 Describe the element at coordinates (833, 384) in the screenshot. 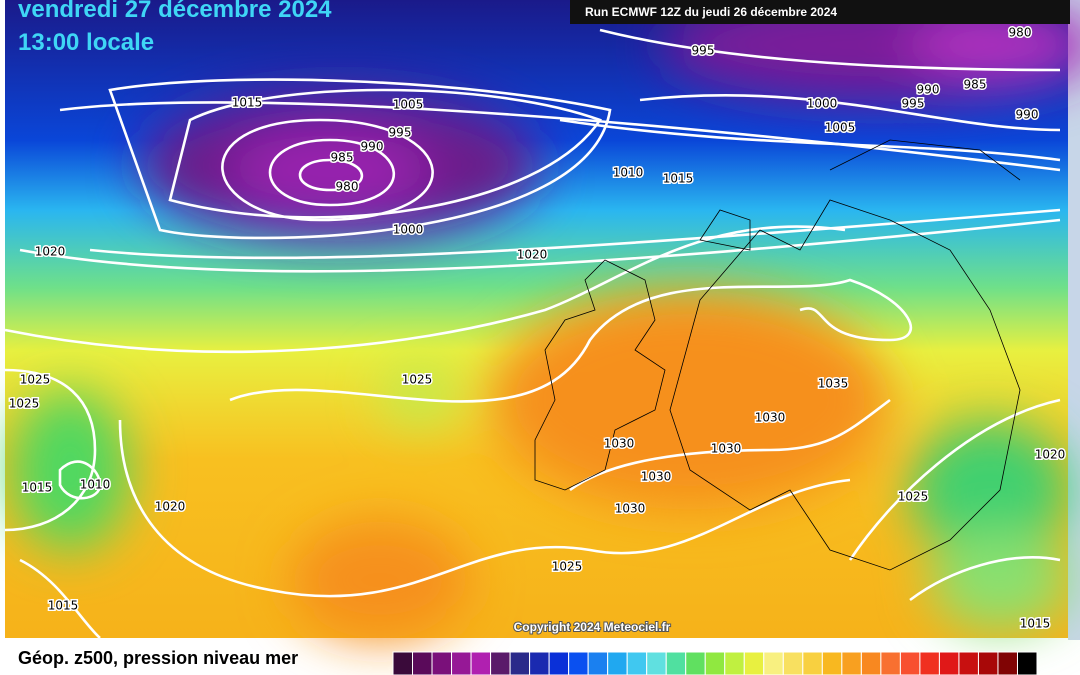

I see `isobar-label: 1035` at that location.